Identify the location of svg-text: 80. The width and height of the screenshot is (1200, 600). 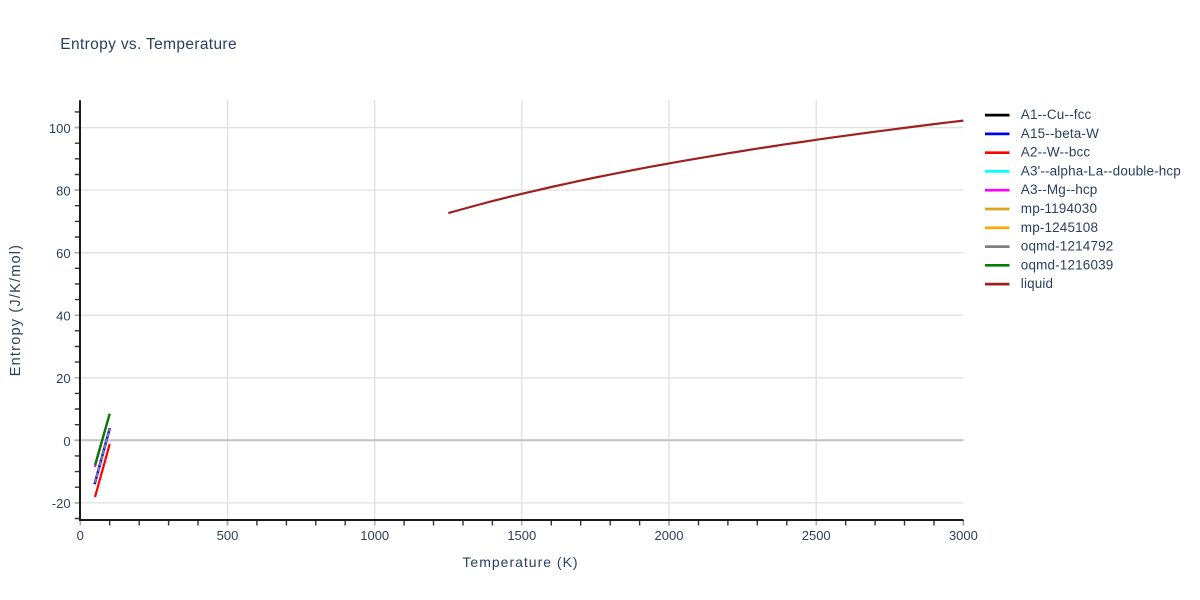
(63, 191).